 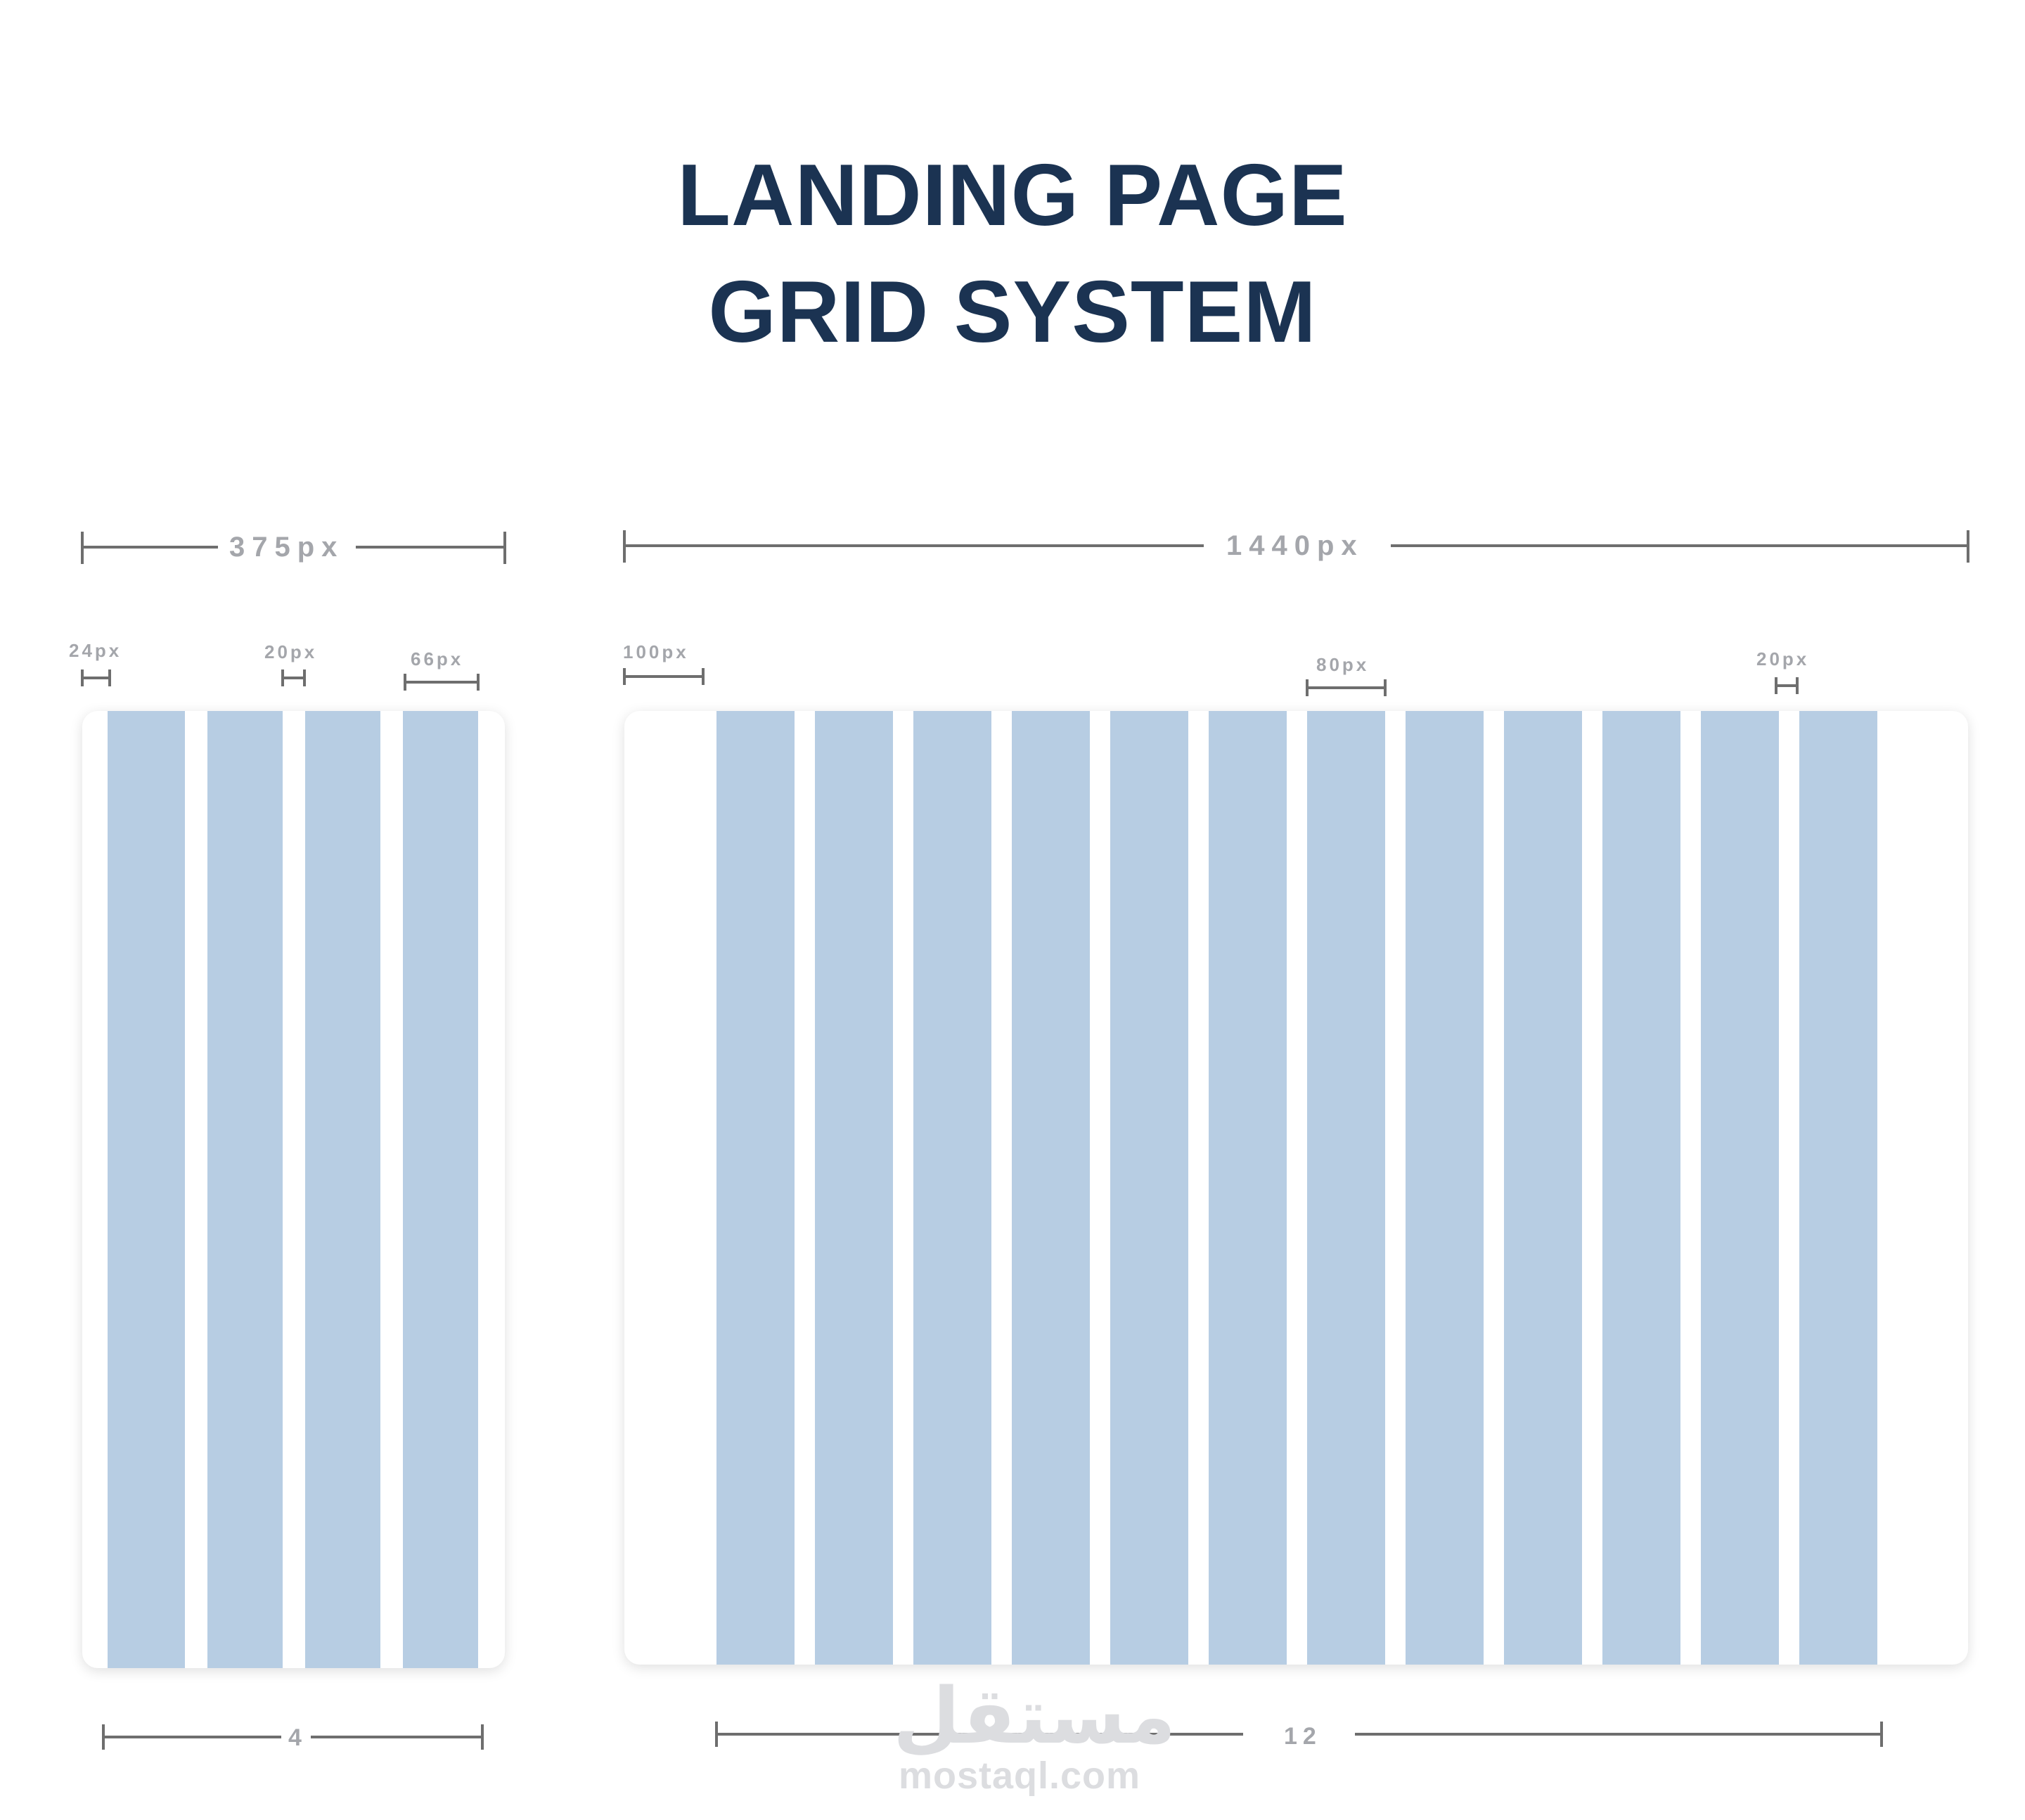 What do you see at coordinates (95, 650) in the screenshot?
I see `mobile-margin-label: 24px` at bounding box center [95, 650].